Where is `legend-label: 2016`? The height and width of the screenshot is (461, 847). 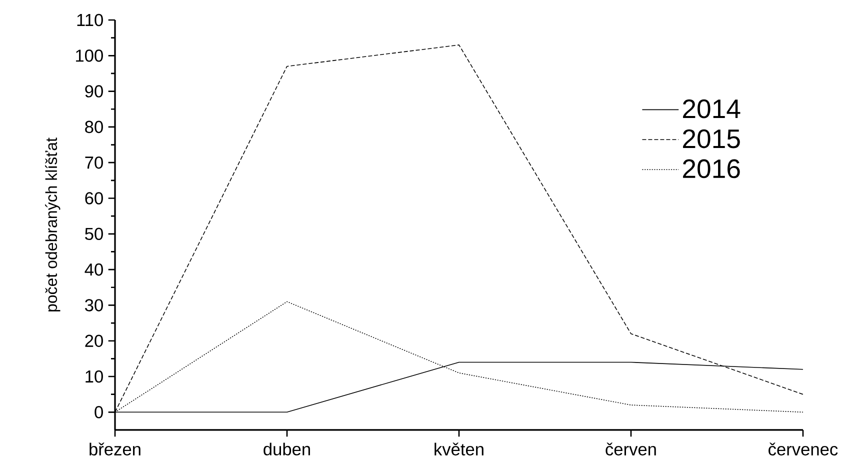
legend-label: 2016 is located at coordinates (711, 168).